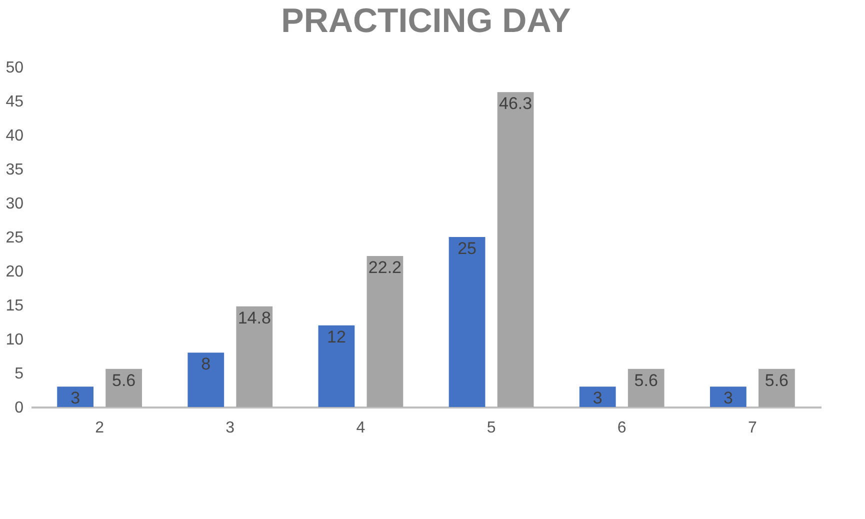 This screenshot has width=865, height=519. Describe the element at coordinates (206, 364) in the screenshot. I see `data-label: 8` at that location.